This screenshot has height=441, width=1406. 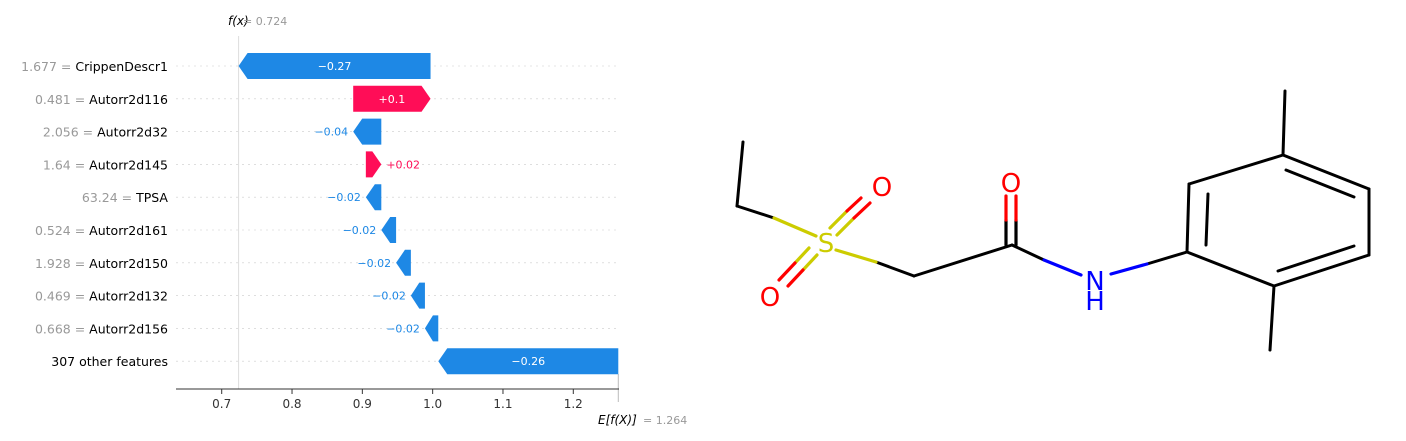 What do you see at coordinates (810, 262) in the screenshot?
I see `bond-so-lower-c` at bounding box center [810, 262].